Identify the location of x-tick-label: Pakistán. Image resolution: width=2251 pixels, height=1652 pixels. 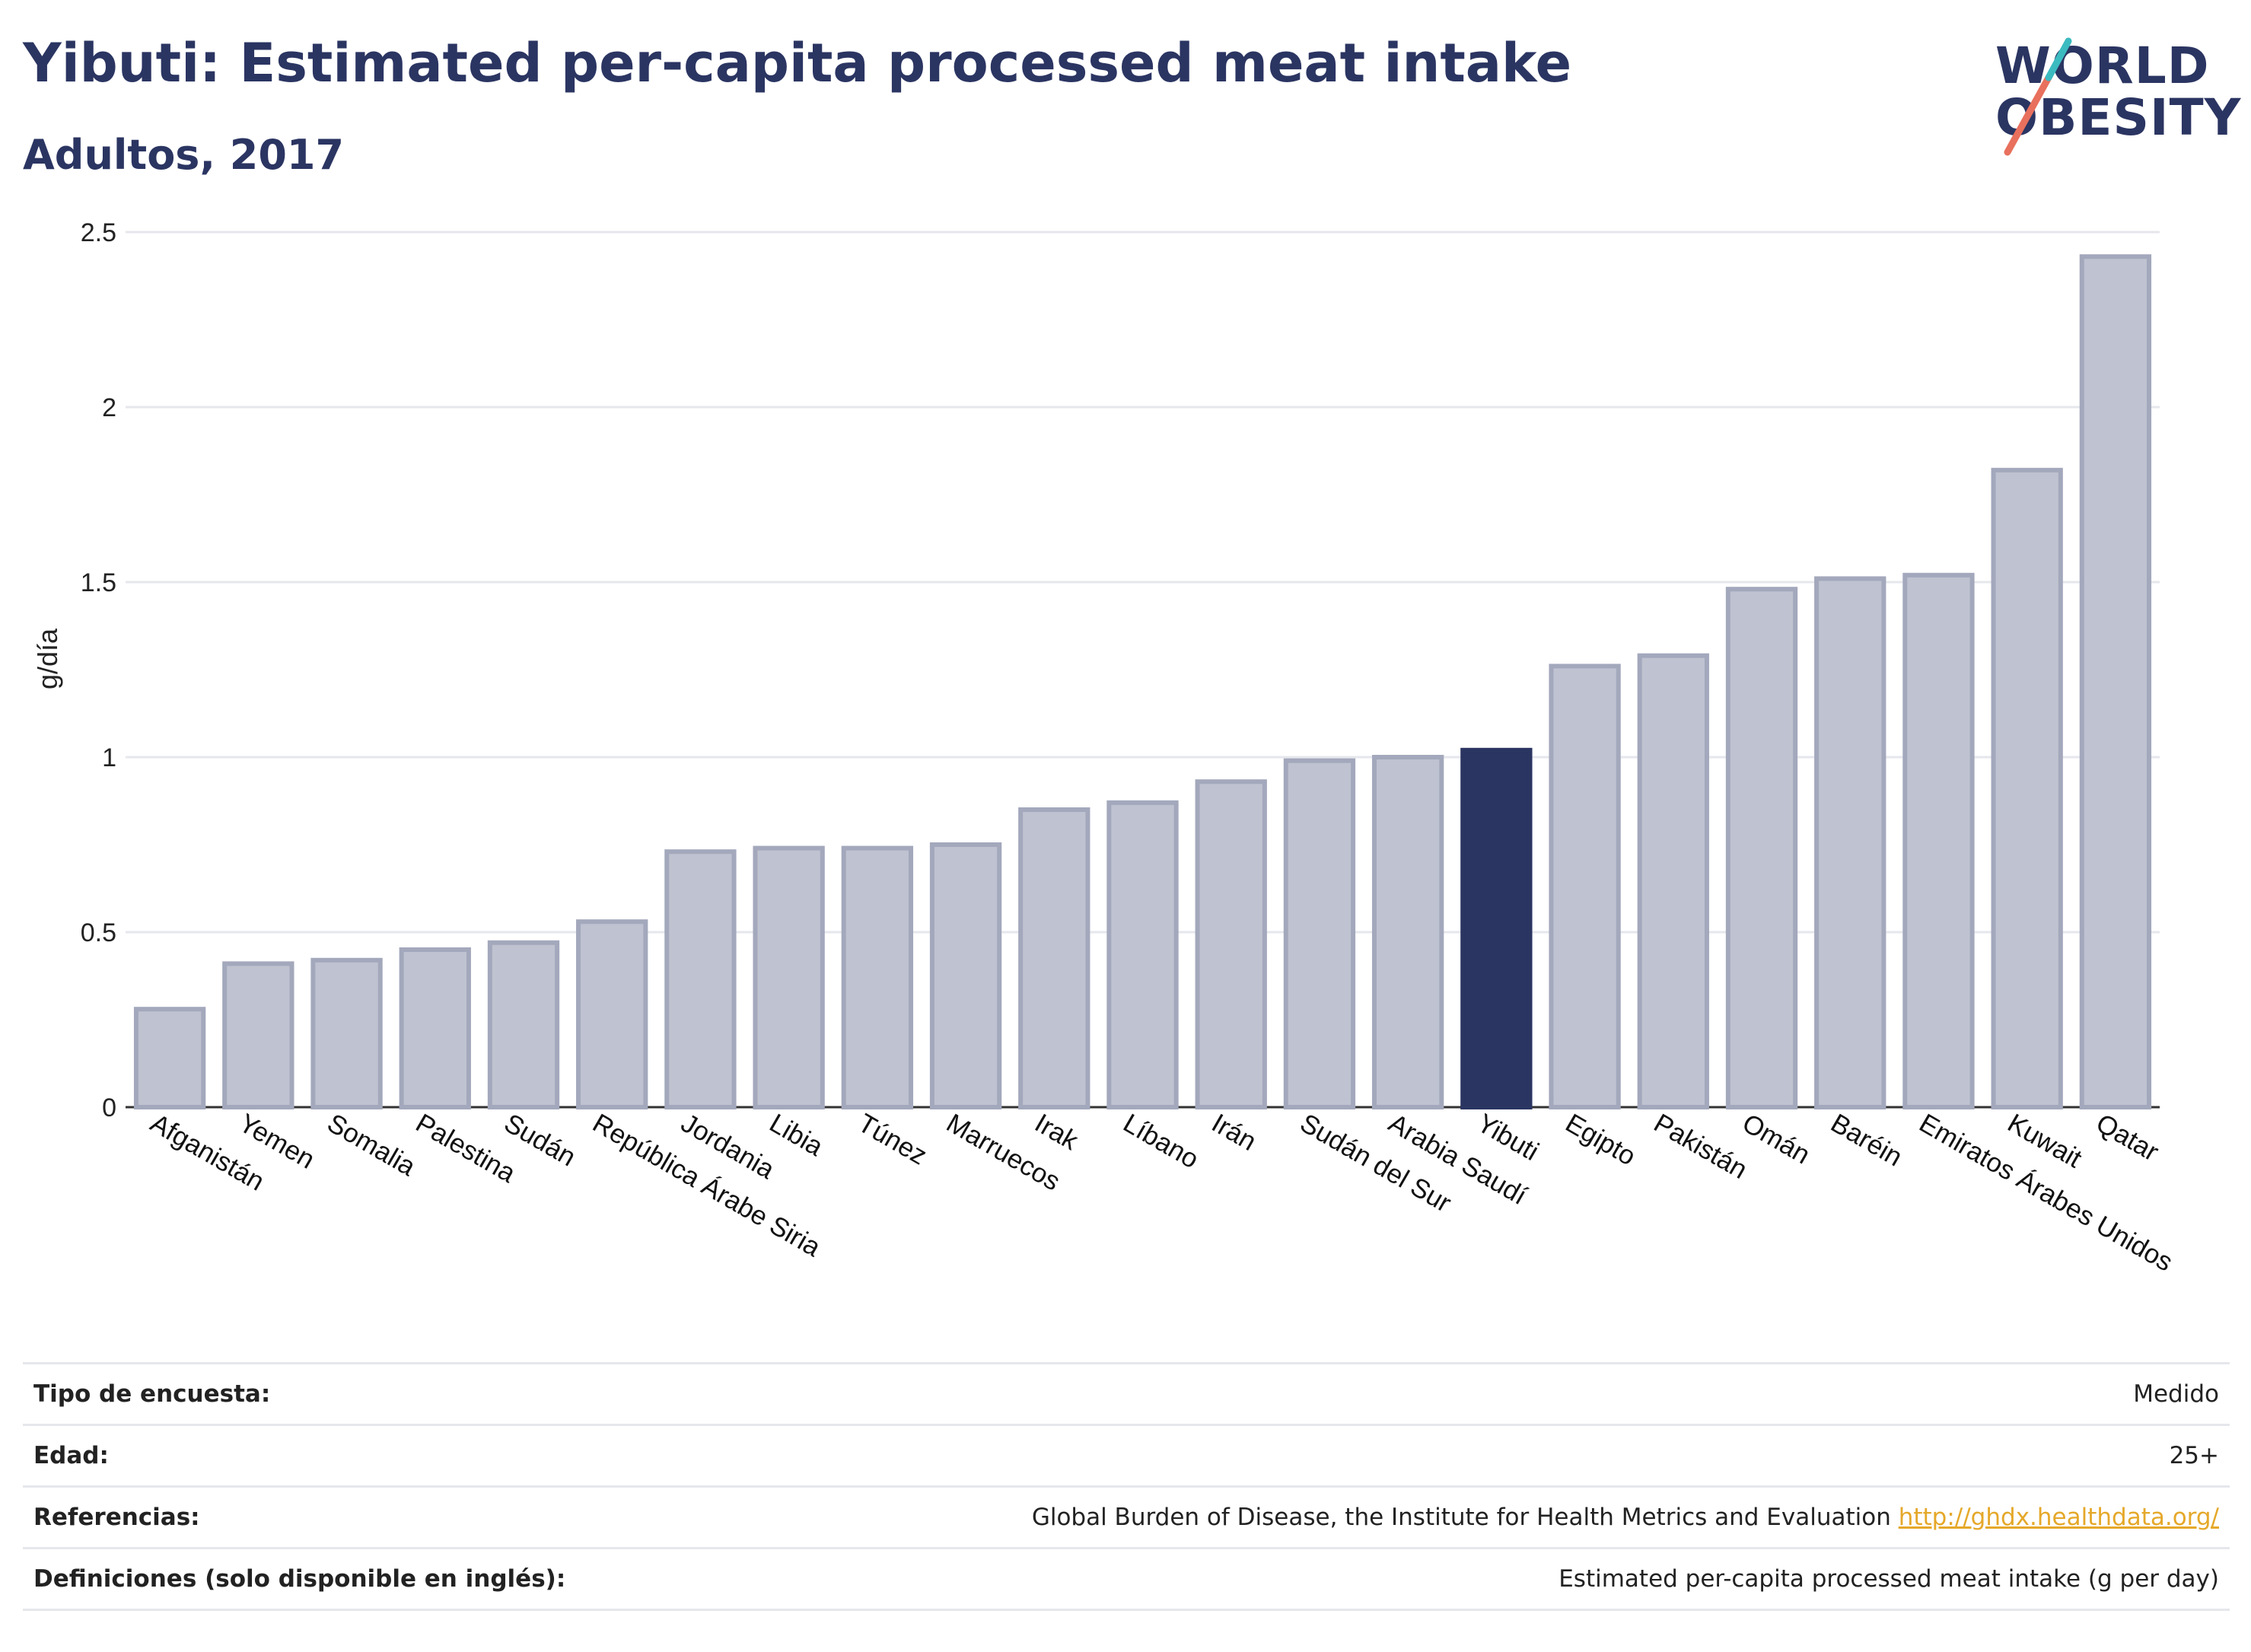
(1701, 1146).